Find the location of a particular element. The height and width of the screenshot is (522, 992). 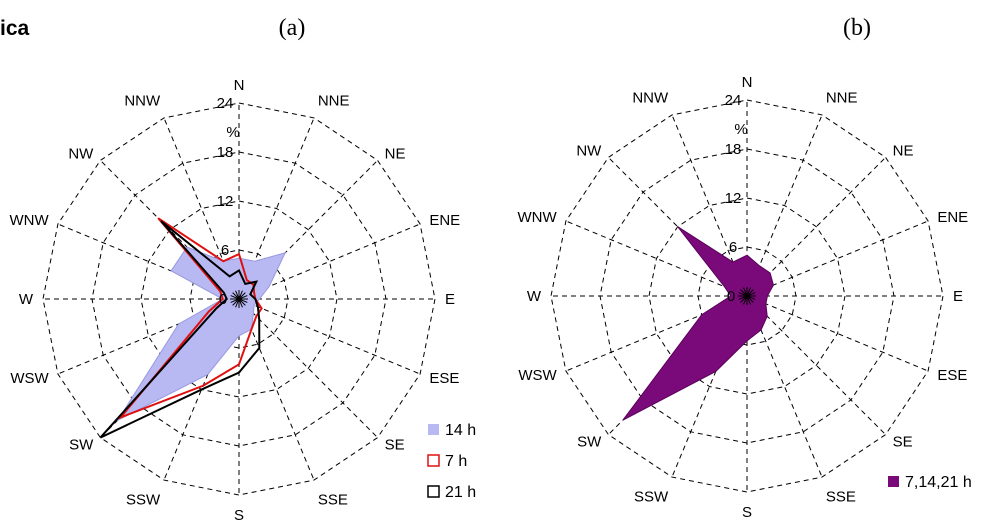

series-21-h is located at coordinates (180, 329).